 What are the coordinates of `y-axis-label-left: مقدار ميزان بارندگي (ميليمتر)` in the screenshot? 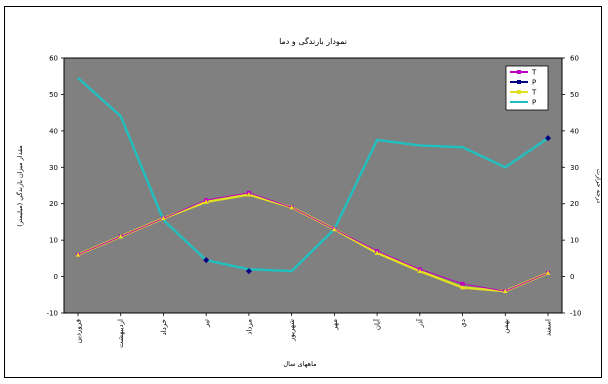 It's located at (20, 186).